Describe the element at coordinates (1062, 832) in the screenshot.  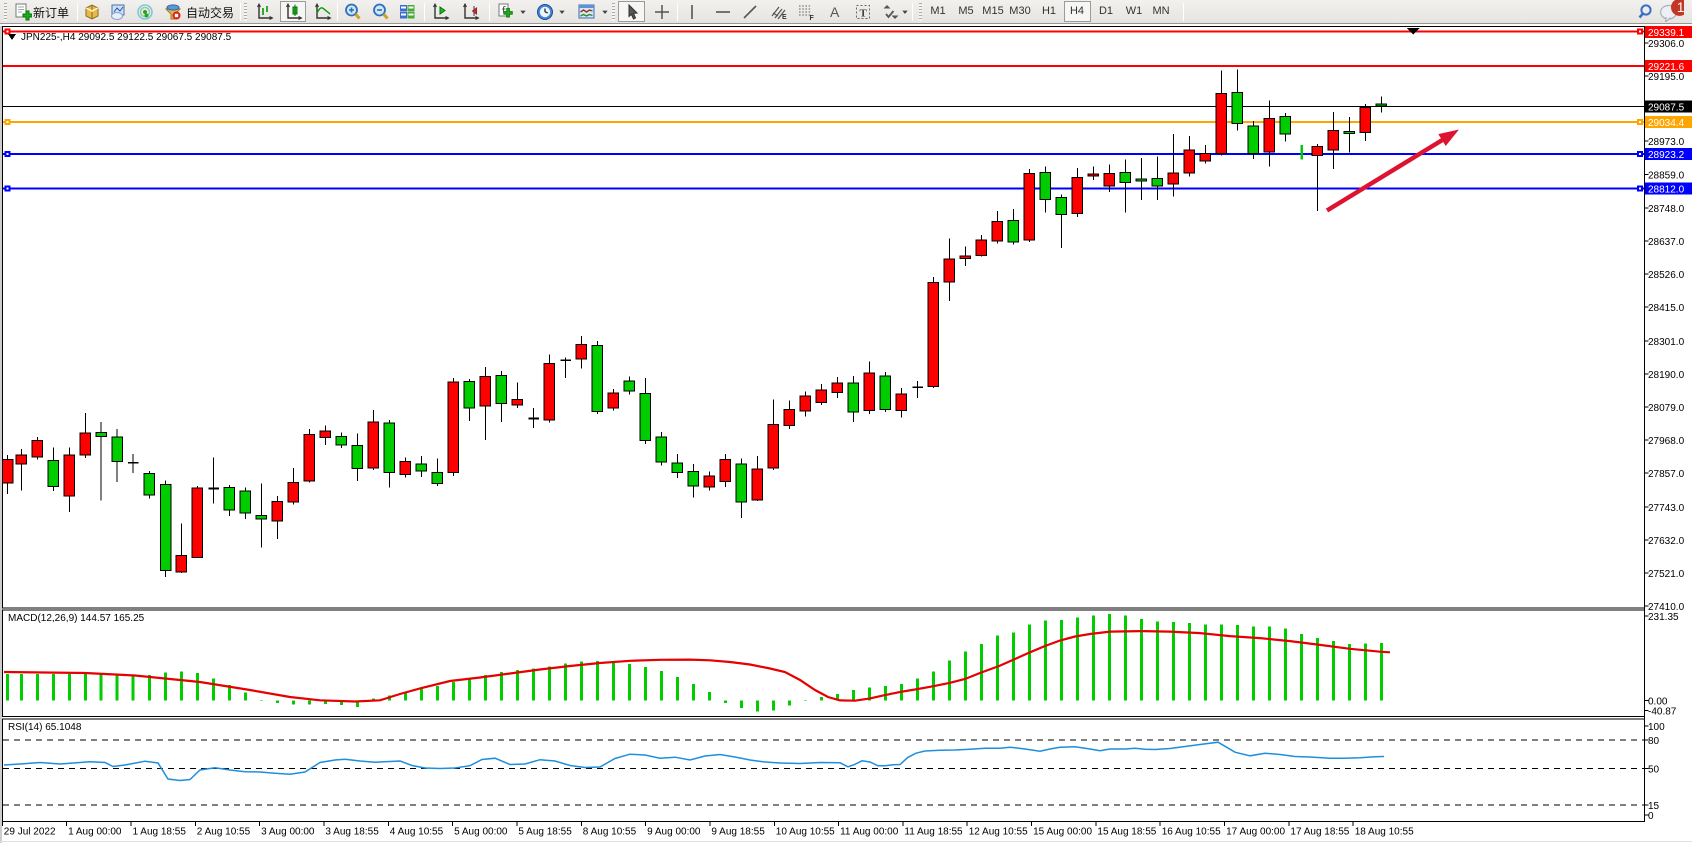
I see `svg-text: 15 Aug 00:00` at that location.